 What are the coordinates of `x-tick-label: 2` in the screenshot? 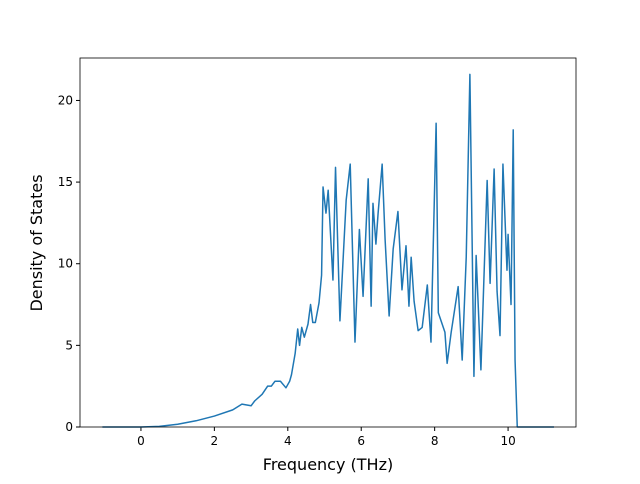 It's located at (215, 441).